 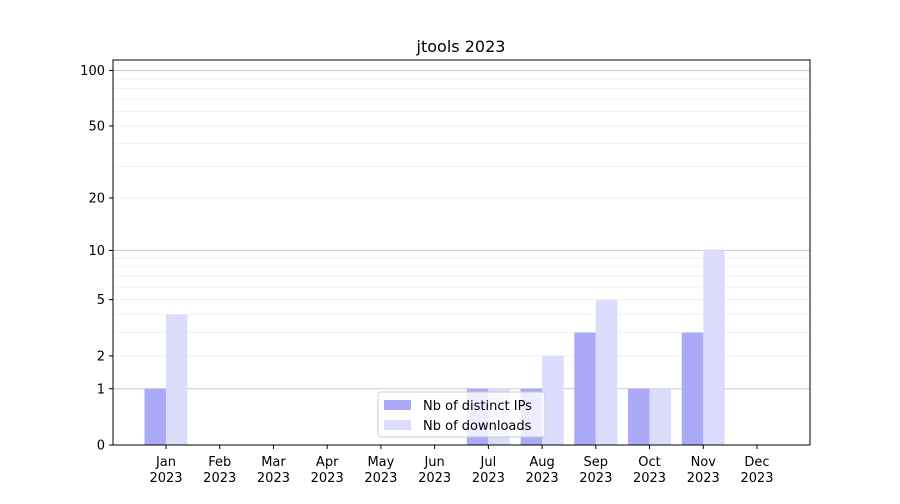 I want to click on y-tick-label: 100, so click(x=92, y=71).